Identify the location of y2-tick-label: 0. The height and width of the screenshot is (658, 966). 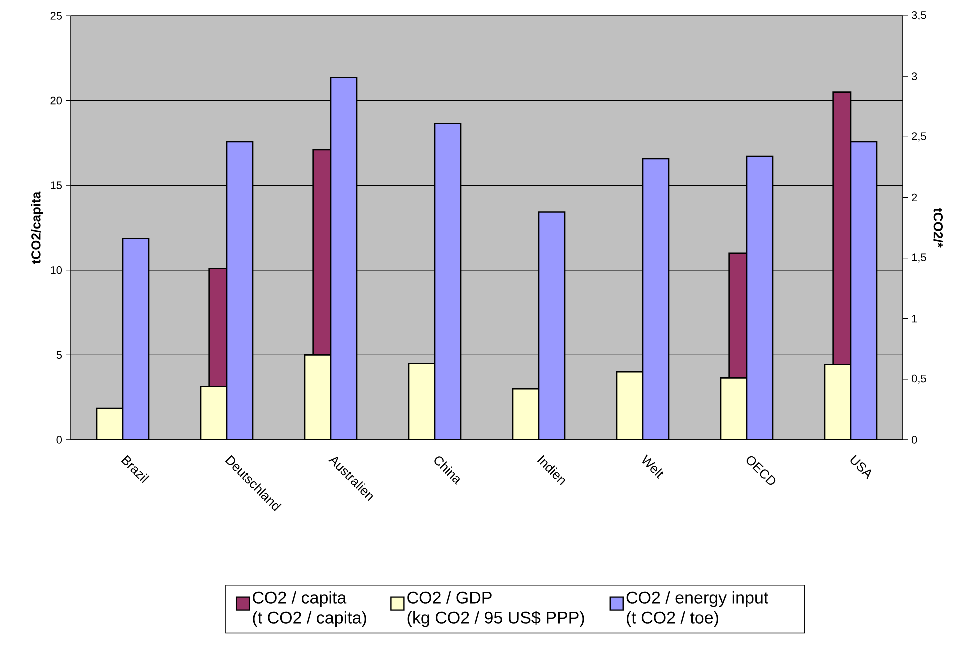
(915, 440).